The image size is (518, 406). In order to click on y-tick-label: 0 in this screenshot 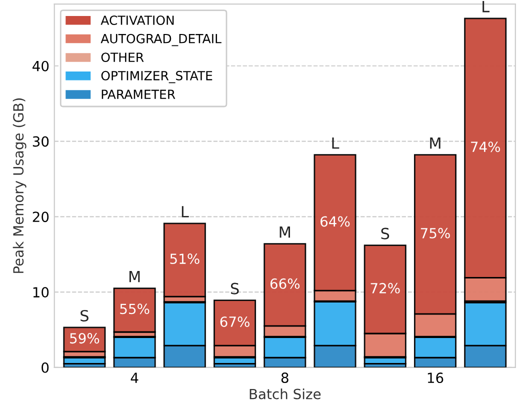, I will do `click(45, 367)`.